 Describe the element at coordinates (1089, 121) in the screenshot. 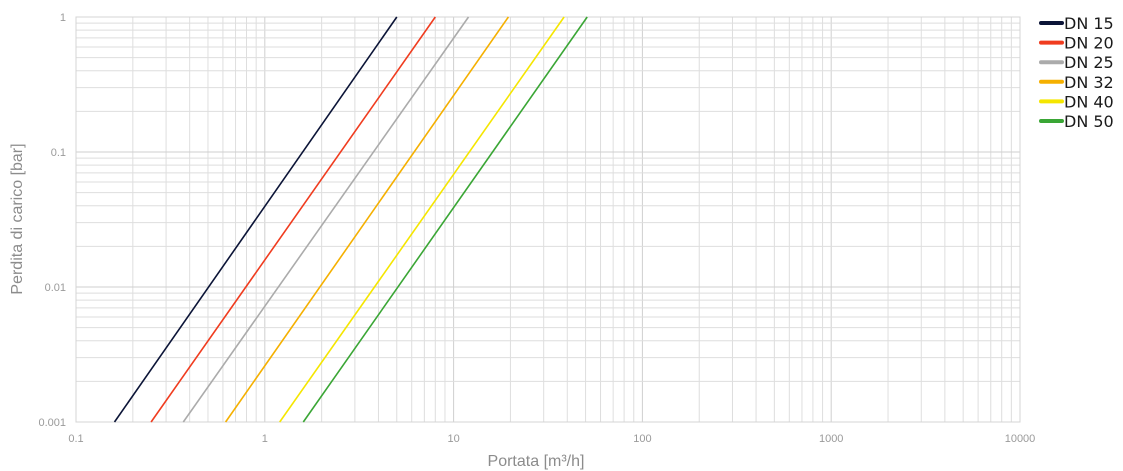

I see `legend-label-dn-50: DN 50` at that location.